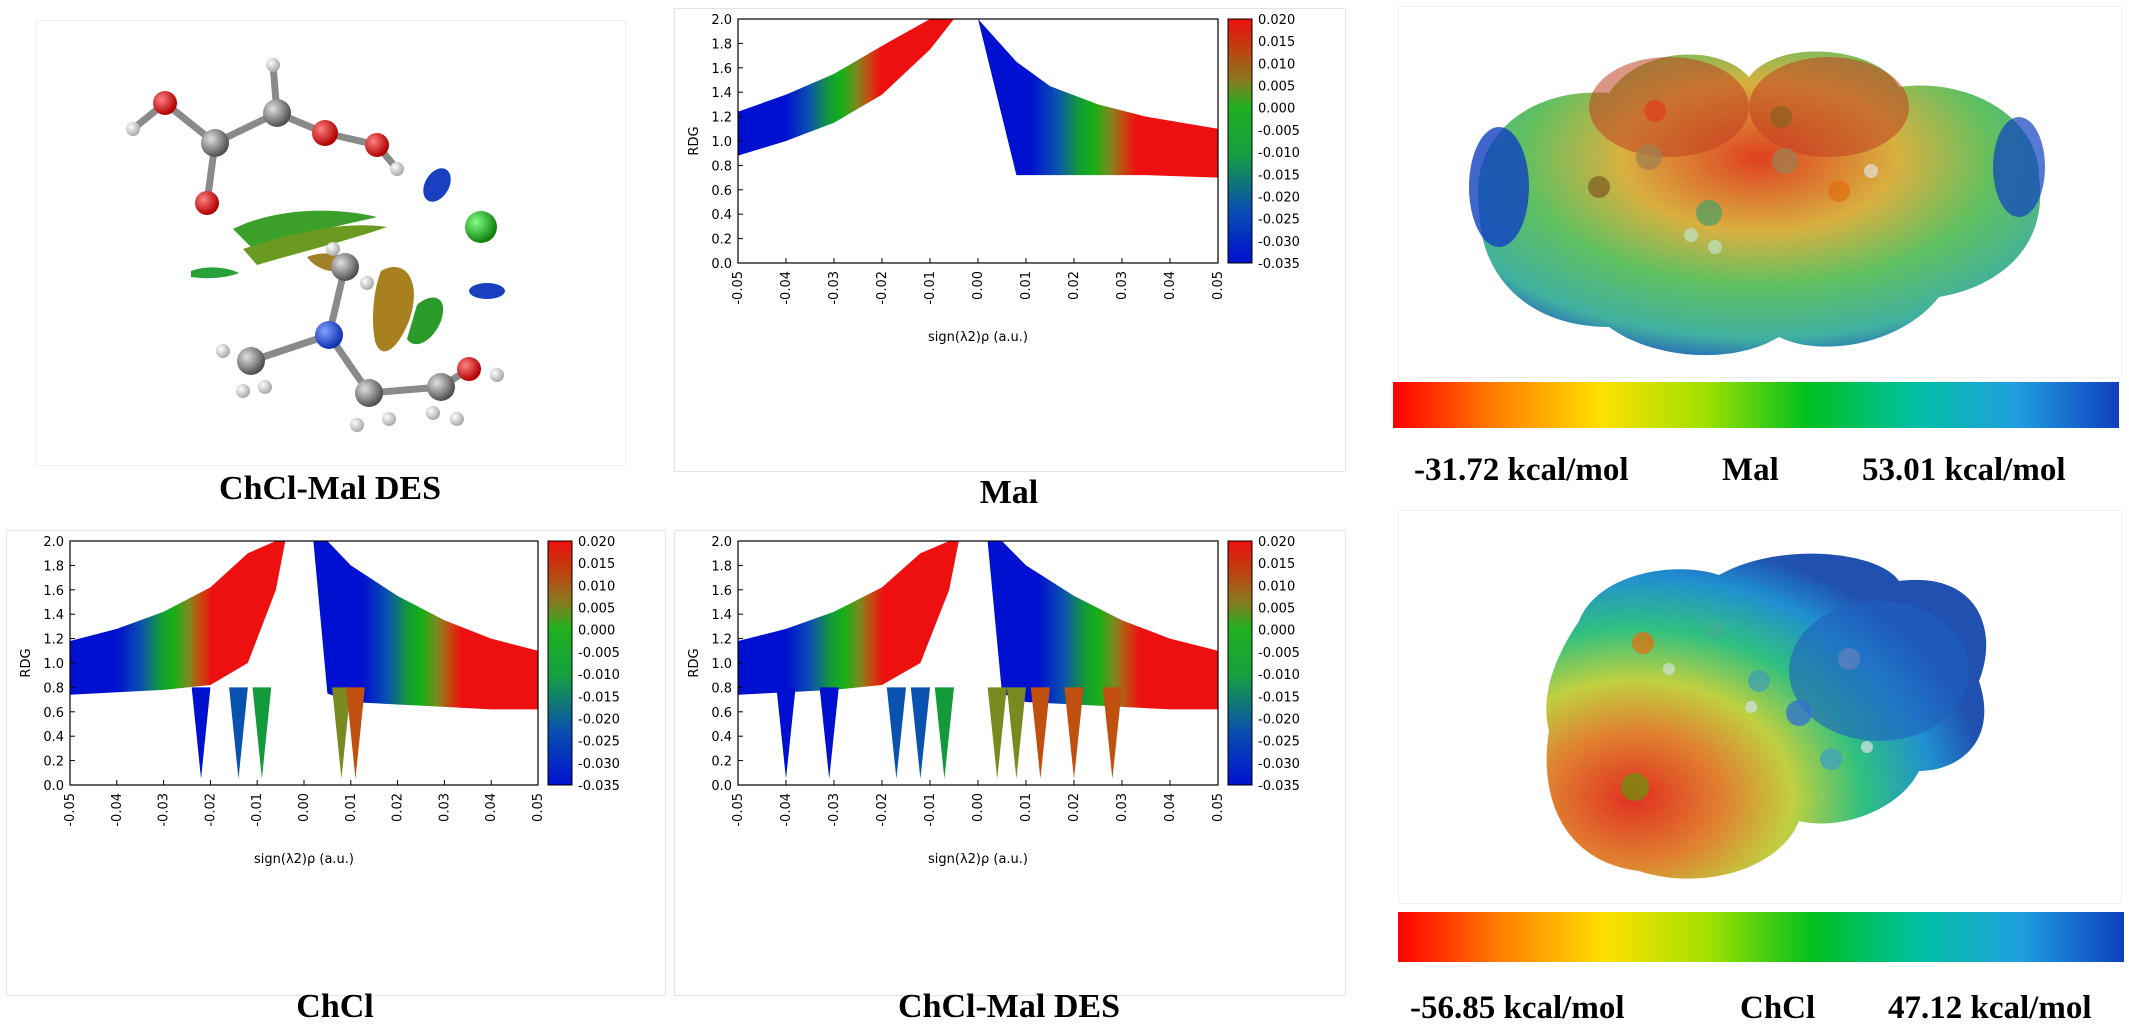 The image size is (2129, 1027). What do you see at coordinates (786, 288) in the screenshot?
I see `x-tick-label: -0.04` at bounding box center [786, 288].